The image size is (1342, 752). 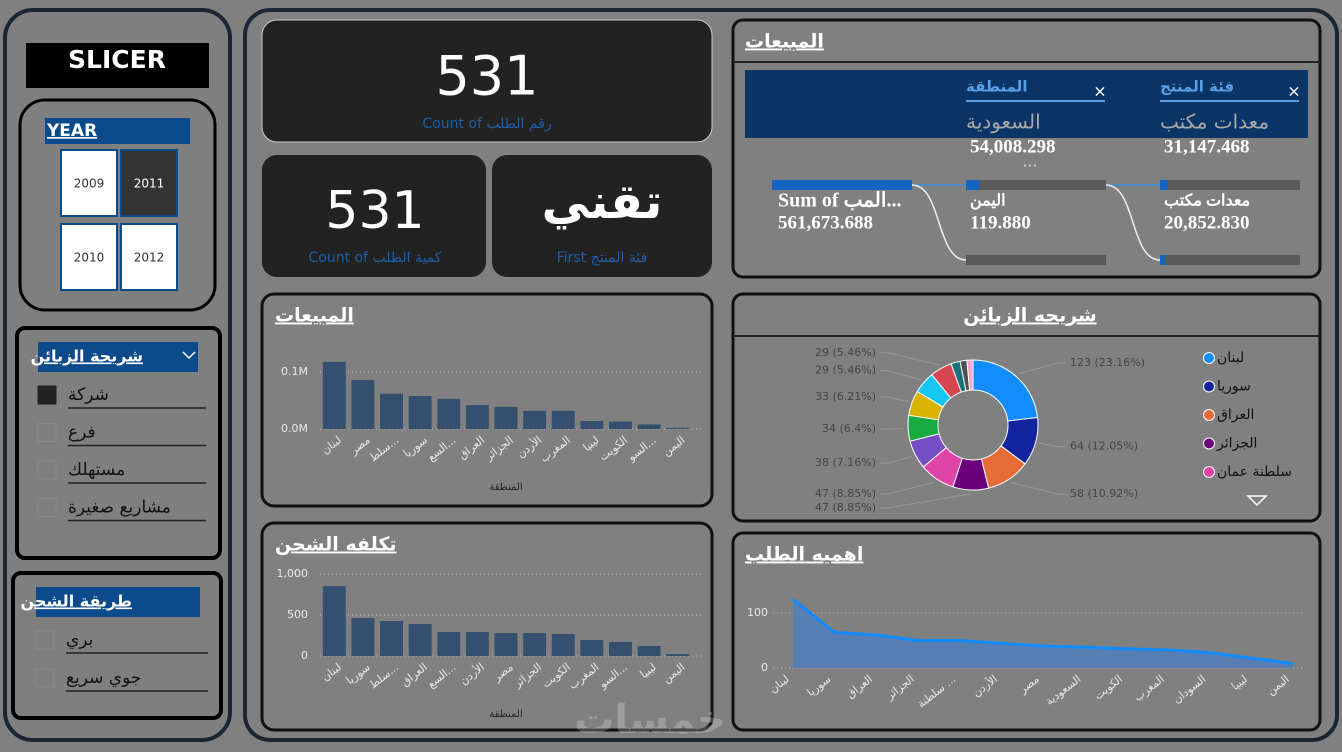 I want to click on shipping-header, so click(x=118, y=602).